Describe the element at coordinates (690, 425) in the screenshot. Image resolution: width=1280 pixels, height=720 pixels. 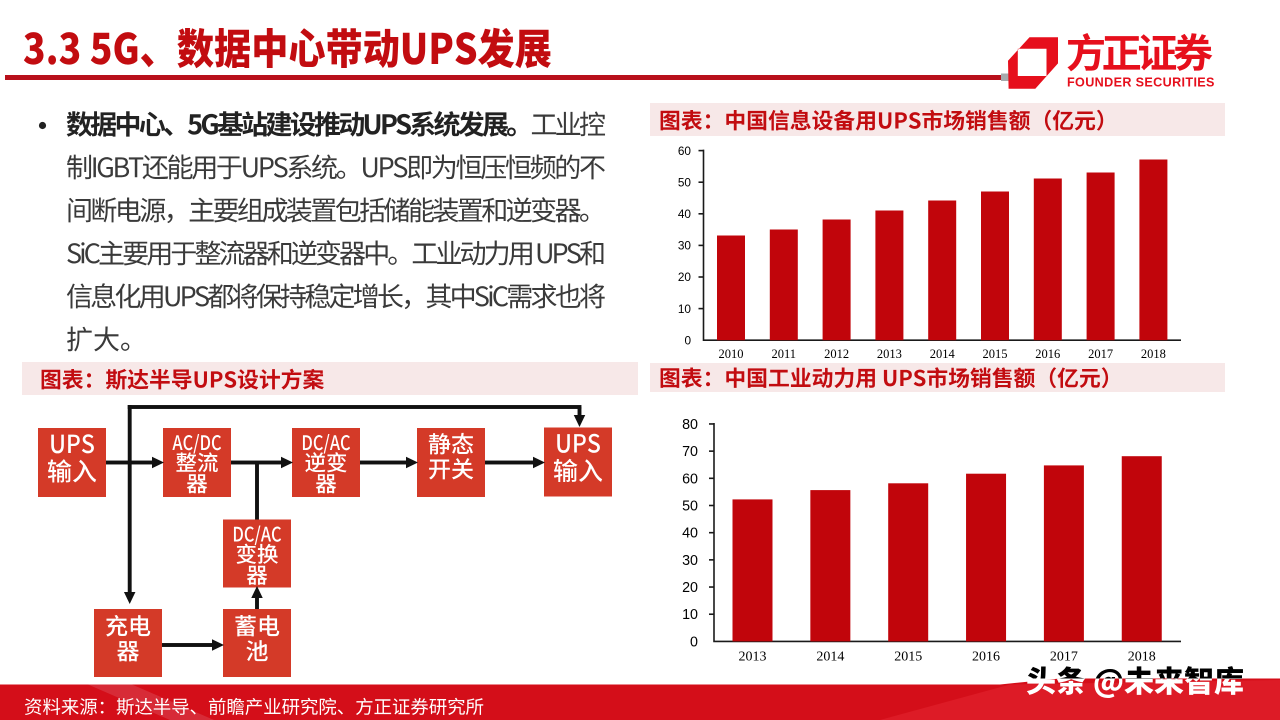
I see `svg-text: 80` at that location.